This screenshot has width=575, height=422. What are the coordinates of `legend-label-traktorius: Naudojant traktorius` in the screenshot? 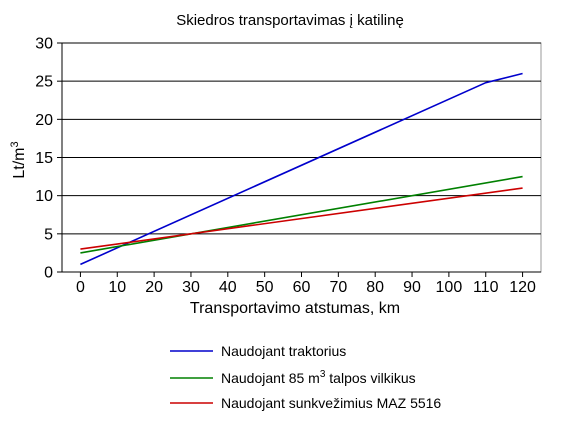 It's located at (283, 351).